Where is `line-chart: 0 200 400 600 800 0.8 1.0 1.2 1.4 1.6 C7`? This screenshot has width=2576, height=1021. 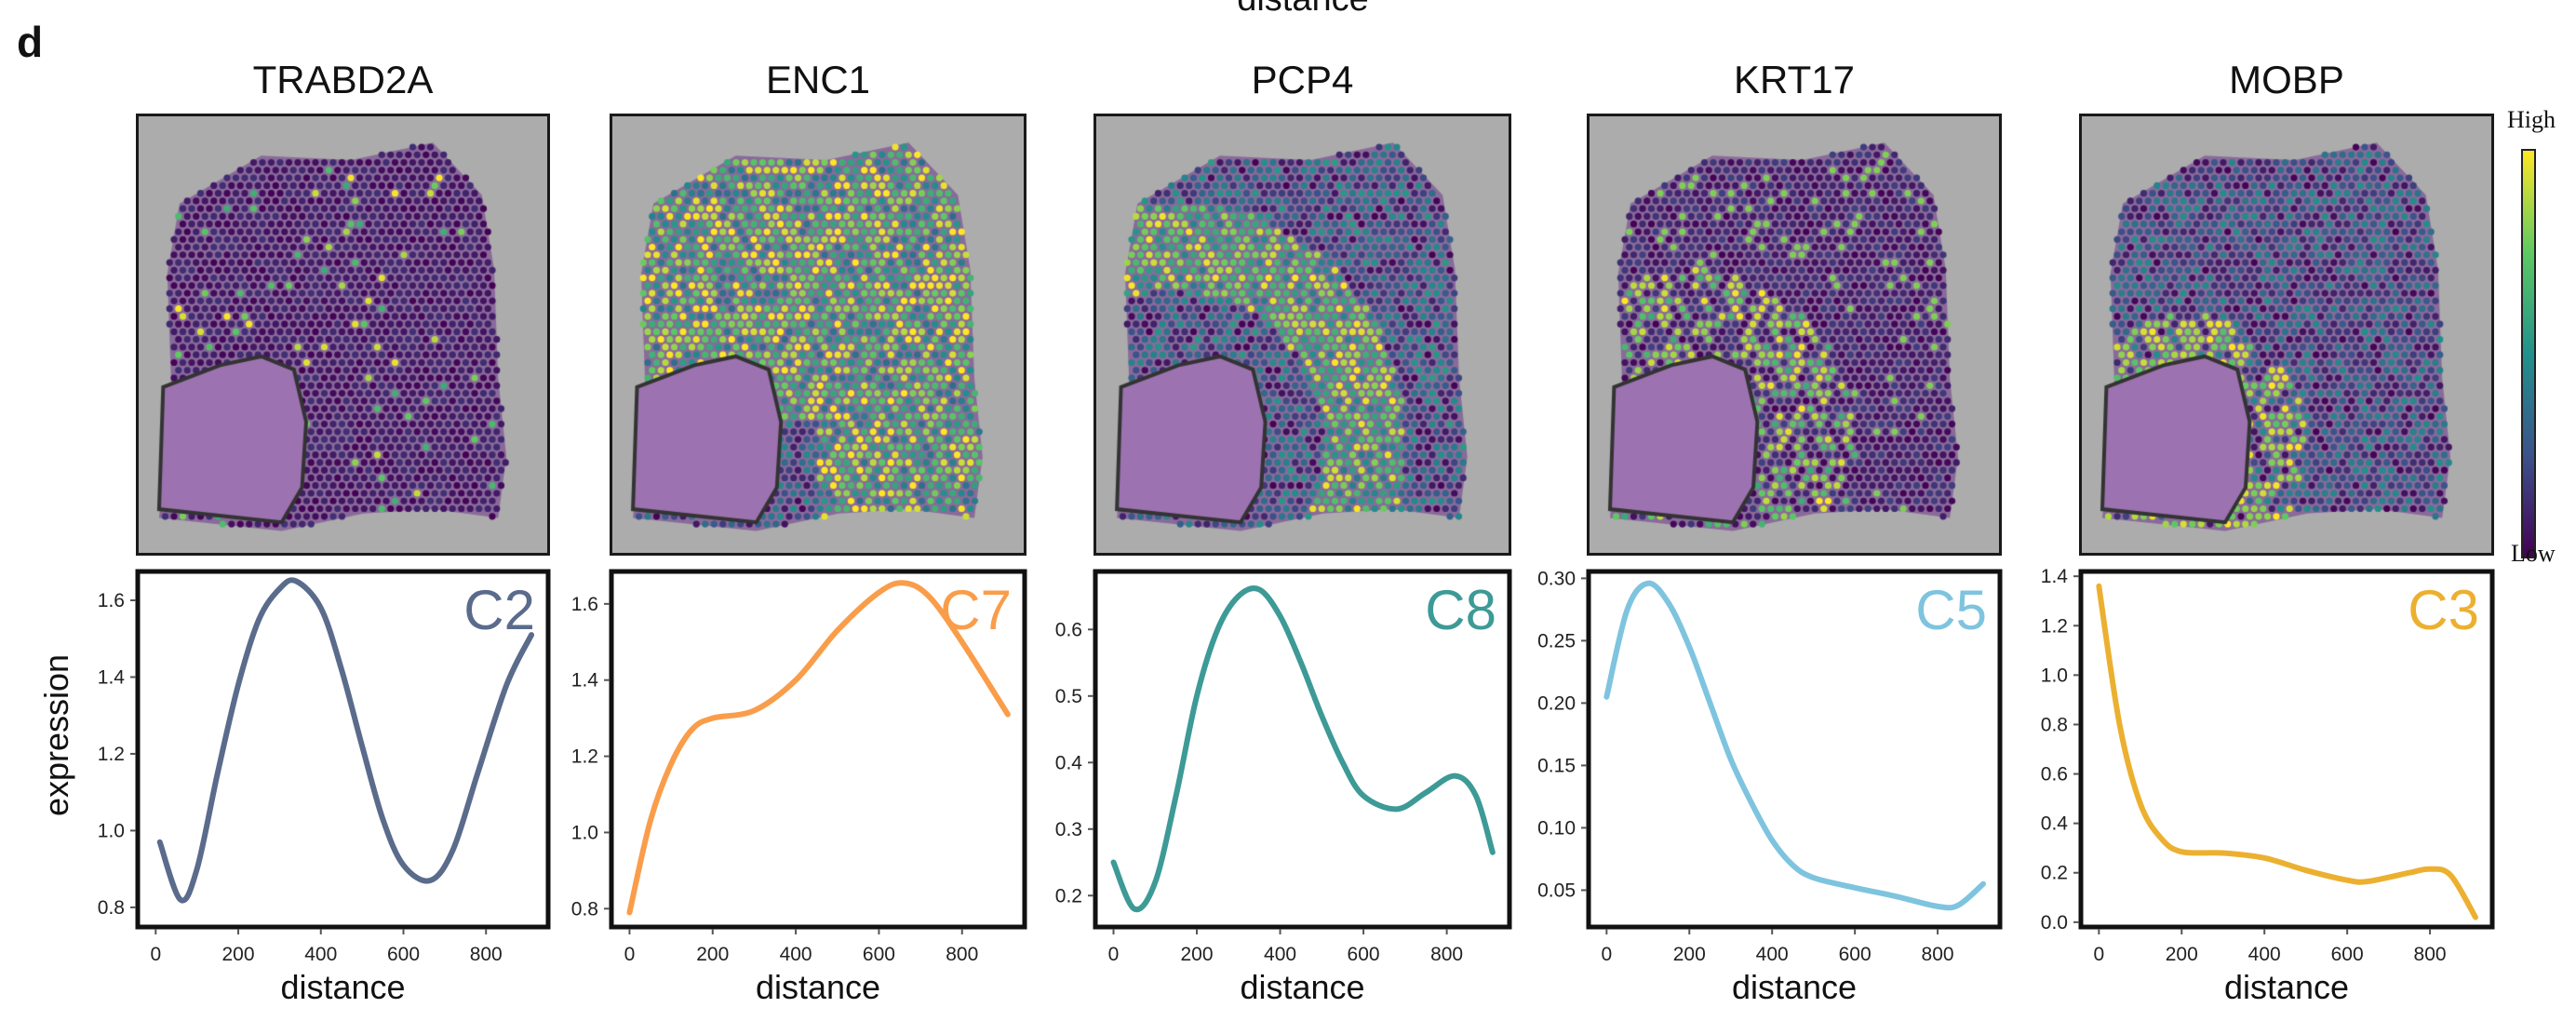 line-chart: 0 200 400 600 800 0.8 1.0 1.2 1.4 1.6 C7 is located at coordinates (799, 767).